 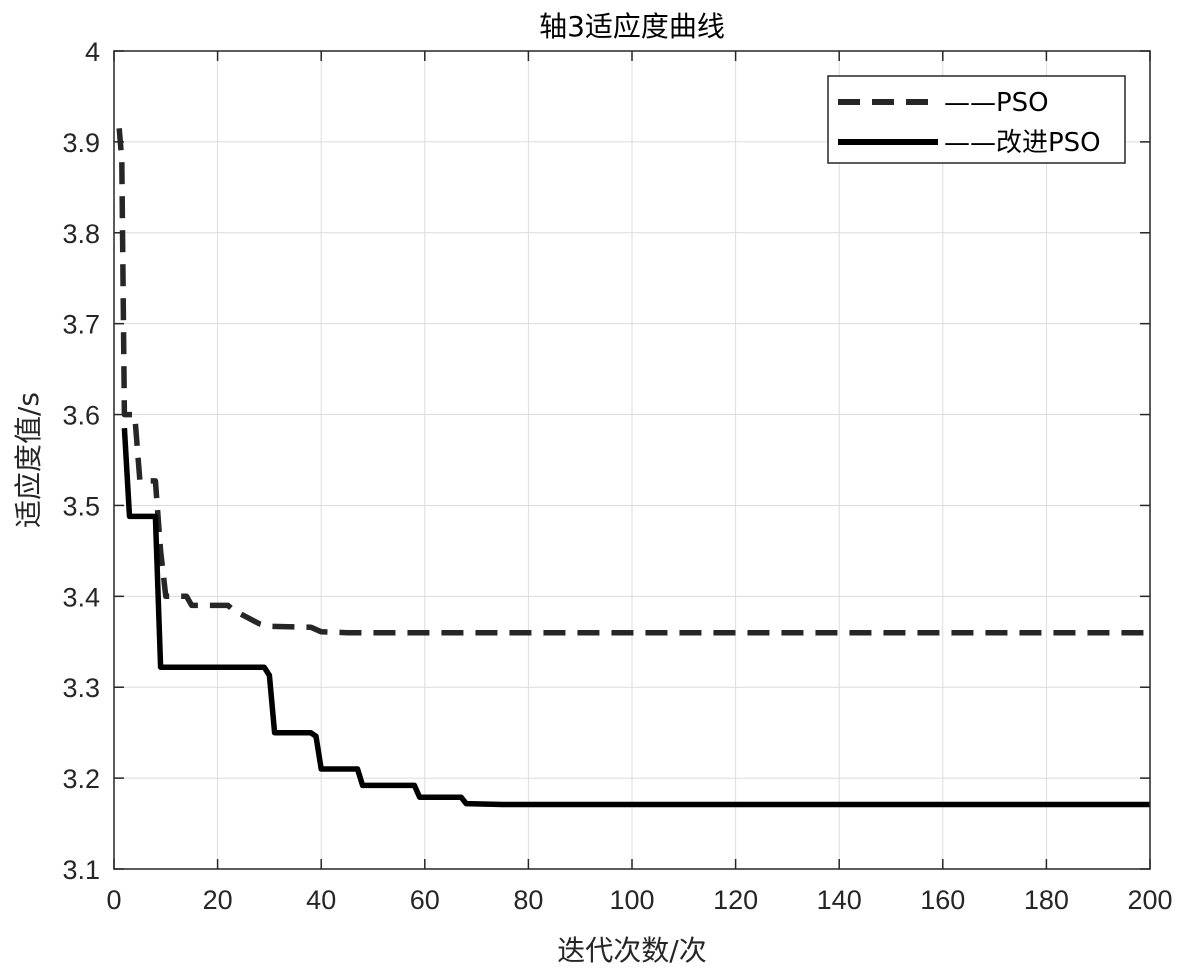 I want to click on x-tick-label: 60, so click(x=425, y=900).